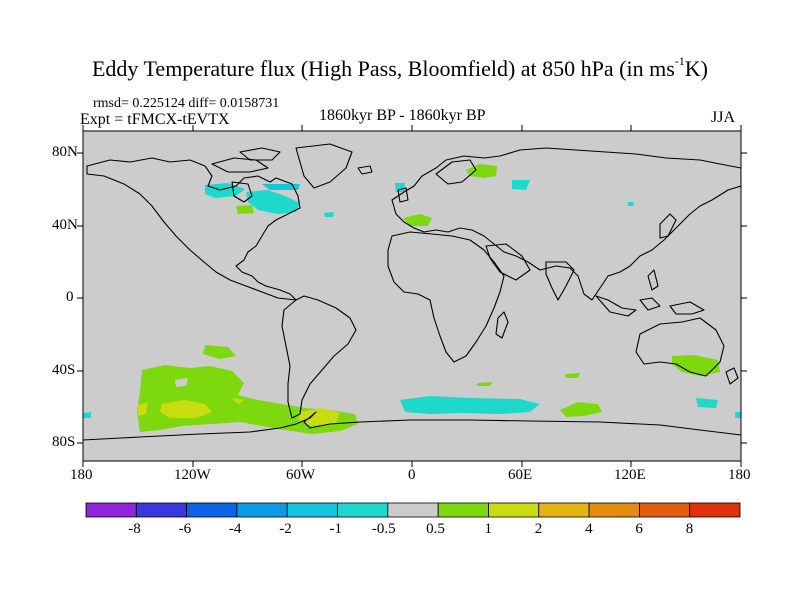 The height and width of the screenshot is (600, 800). I want to click on colorbar, so click(413, 510).